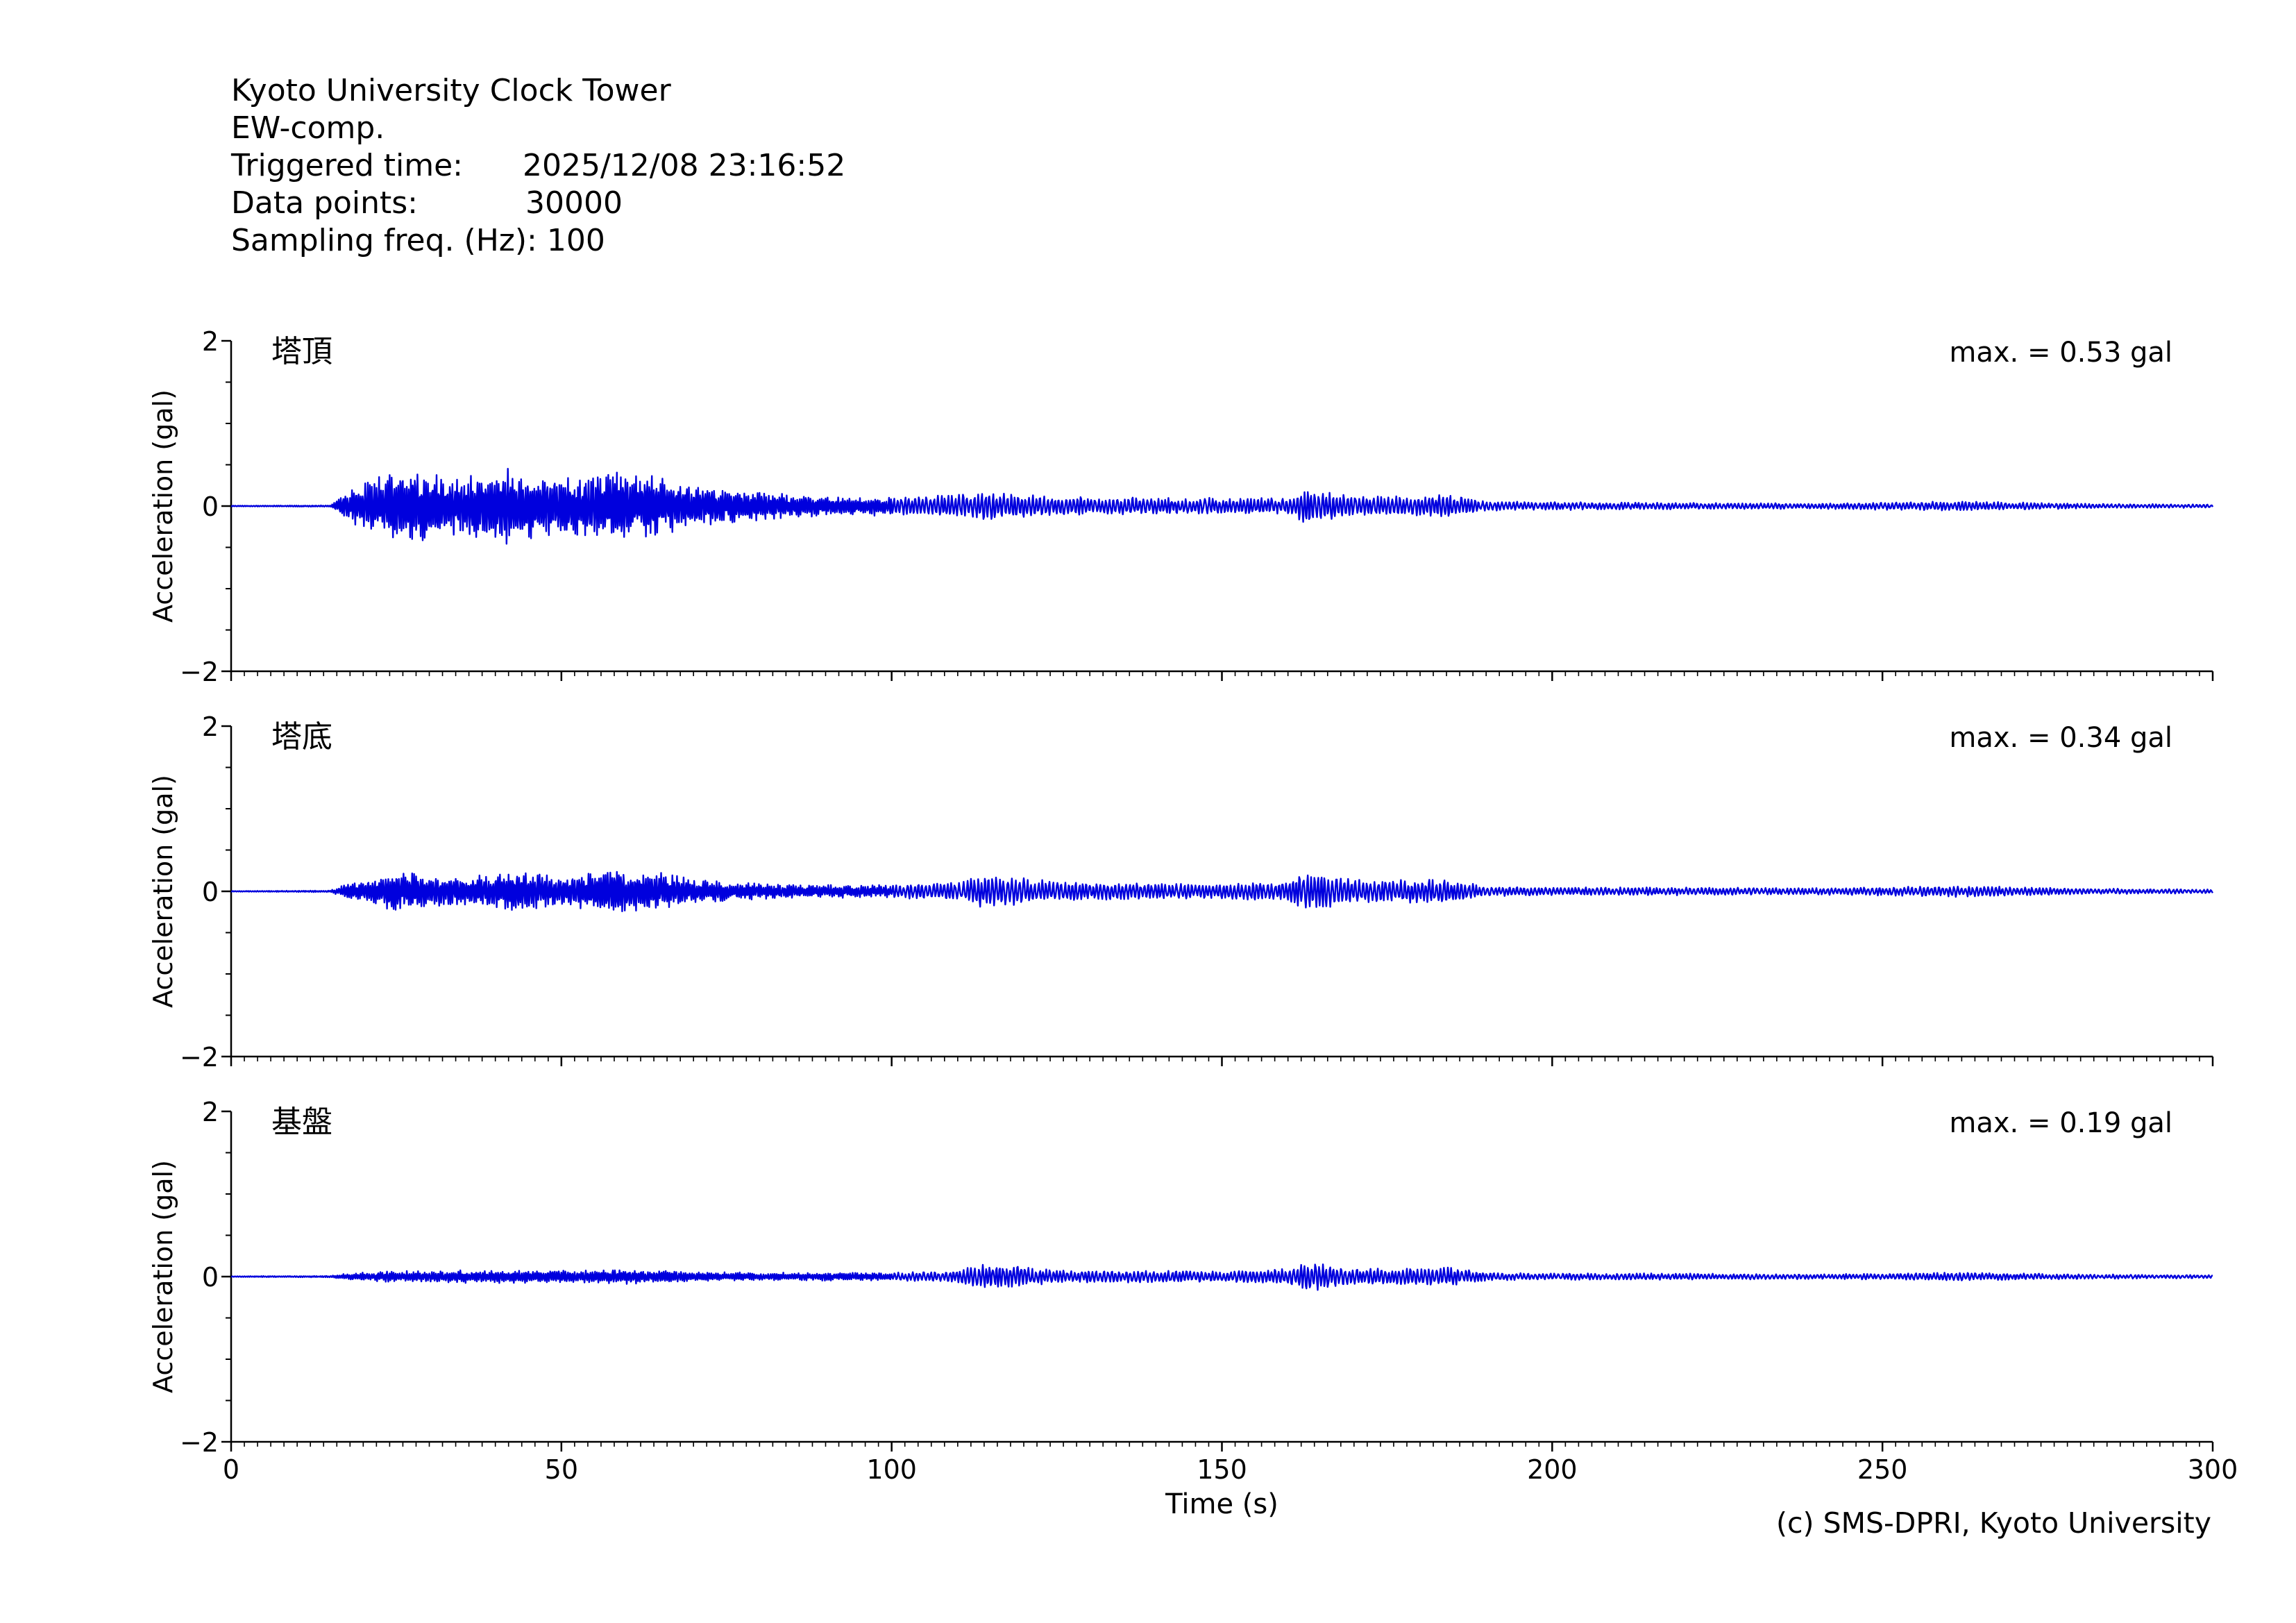  Describe the element at coordinates (347, 165) in the screenshot. I see `triggered-label: Triggered time:` at that location.